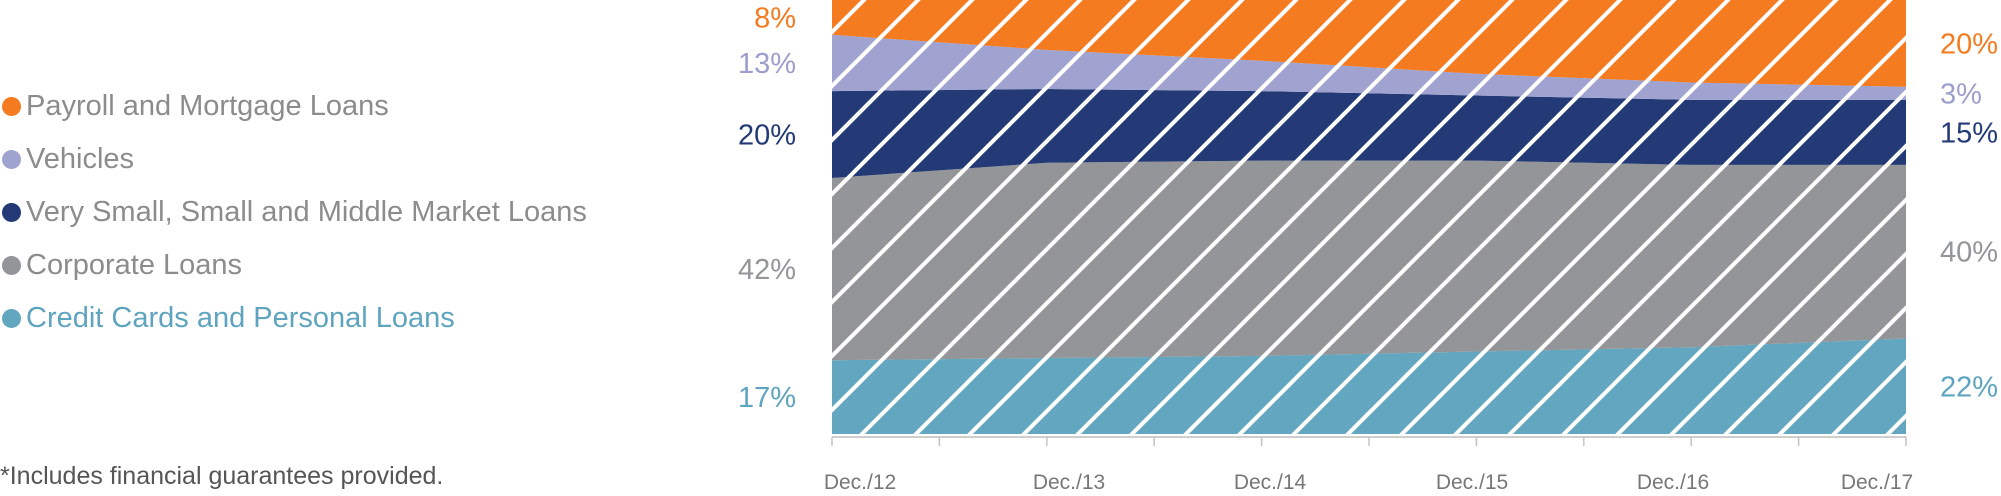 The height and width of the screenshot is (496, 2001). Describe the element at coordinates (11, 106) in the screenshot. I see `legend-dot-payroll-icon` at that location.